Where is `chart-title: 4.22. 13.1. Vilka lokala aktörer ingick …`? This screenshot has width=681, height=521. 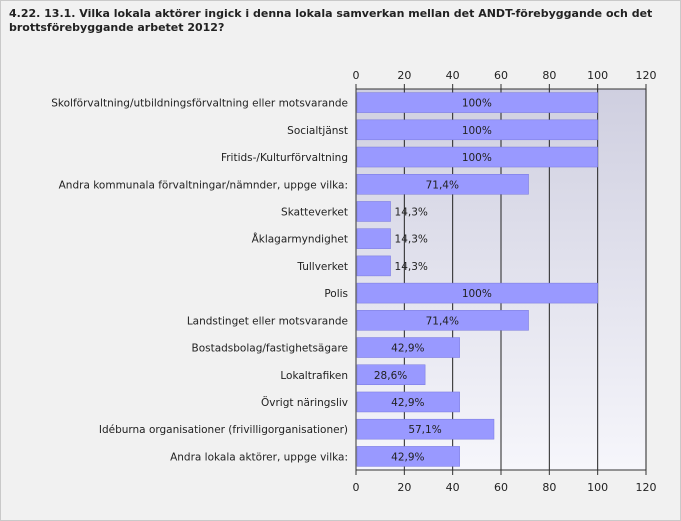
chart-title: 4.22. 13.1. Vilka lokala aktörer ingick … is located at coordinates (331, 20).